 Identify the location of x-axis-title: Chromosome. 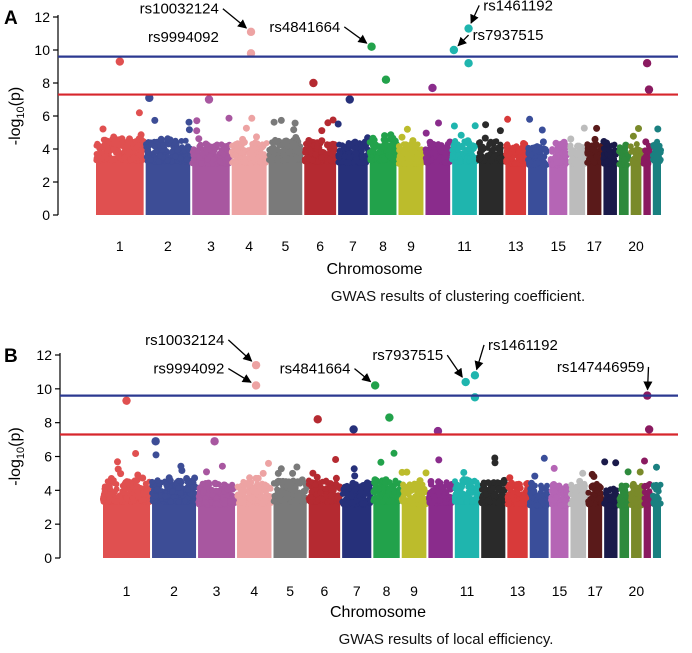
(374, 269).